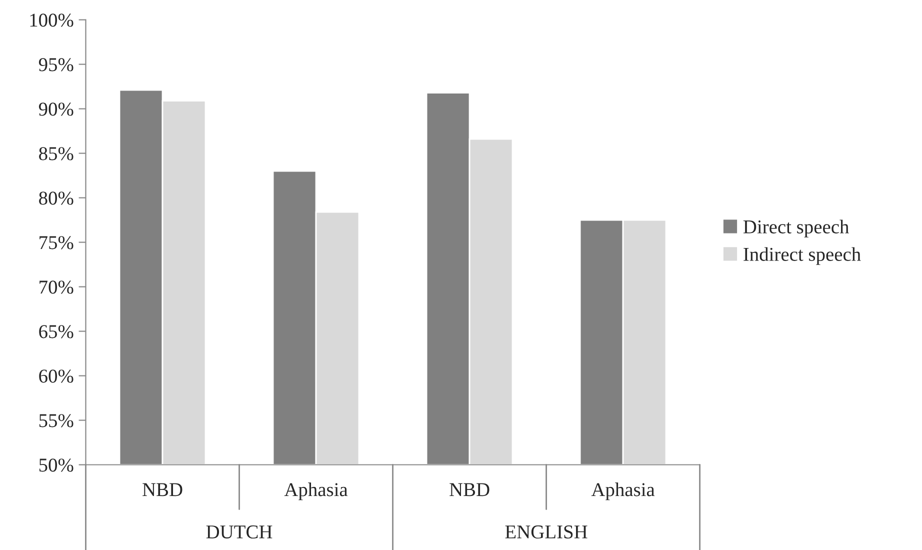 This screenshot has height=550, width=922. What do you see at coordinates (56, 109) in the screenshot?
I see `y-tick-label: 90%` at bounding box center [56, 109].